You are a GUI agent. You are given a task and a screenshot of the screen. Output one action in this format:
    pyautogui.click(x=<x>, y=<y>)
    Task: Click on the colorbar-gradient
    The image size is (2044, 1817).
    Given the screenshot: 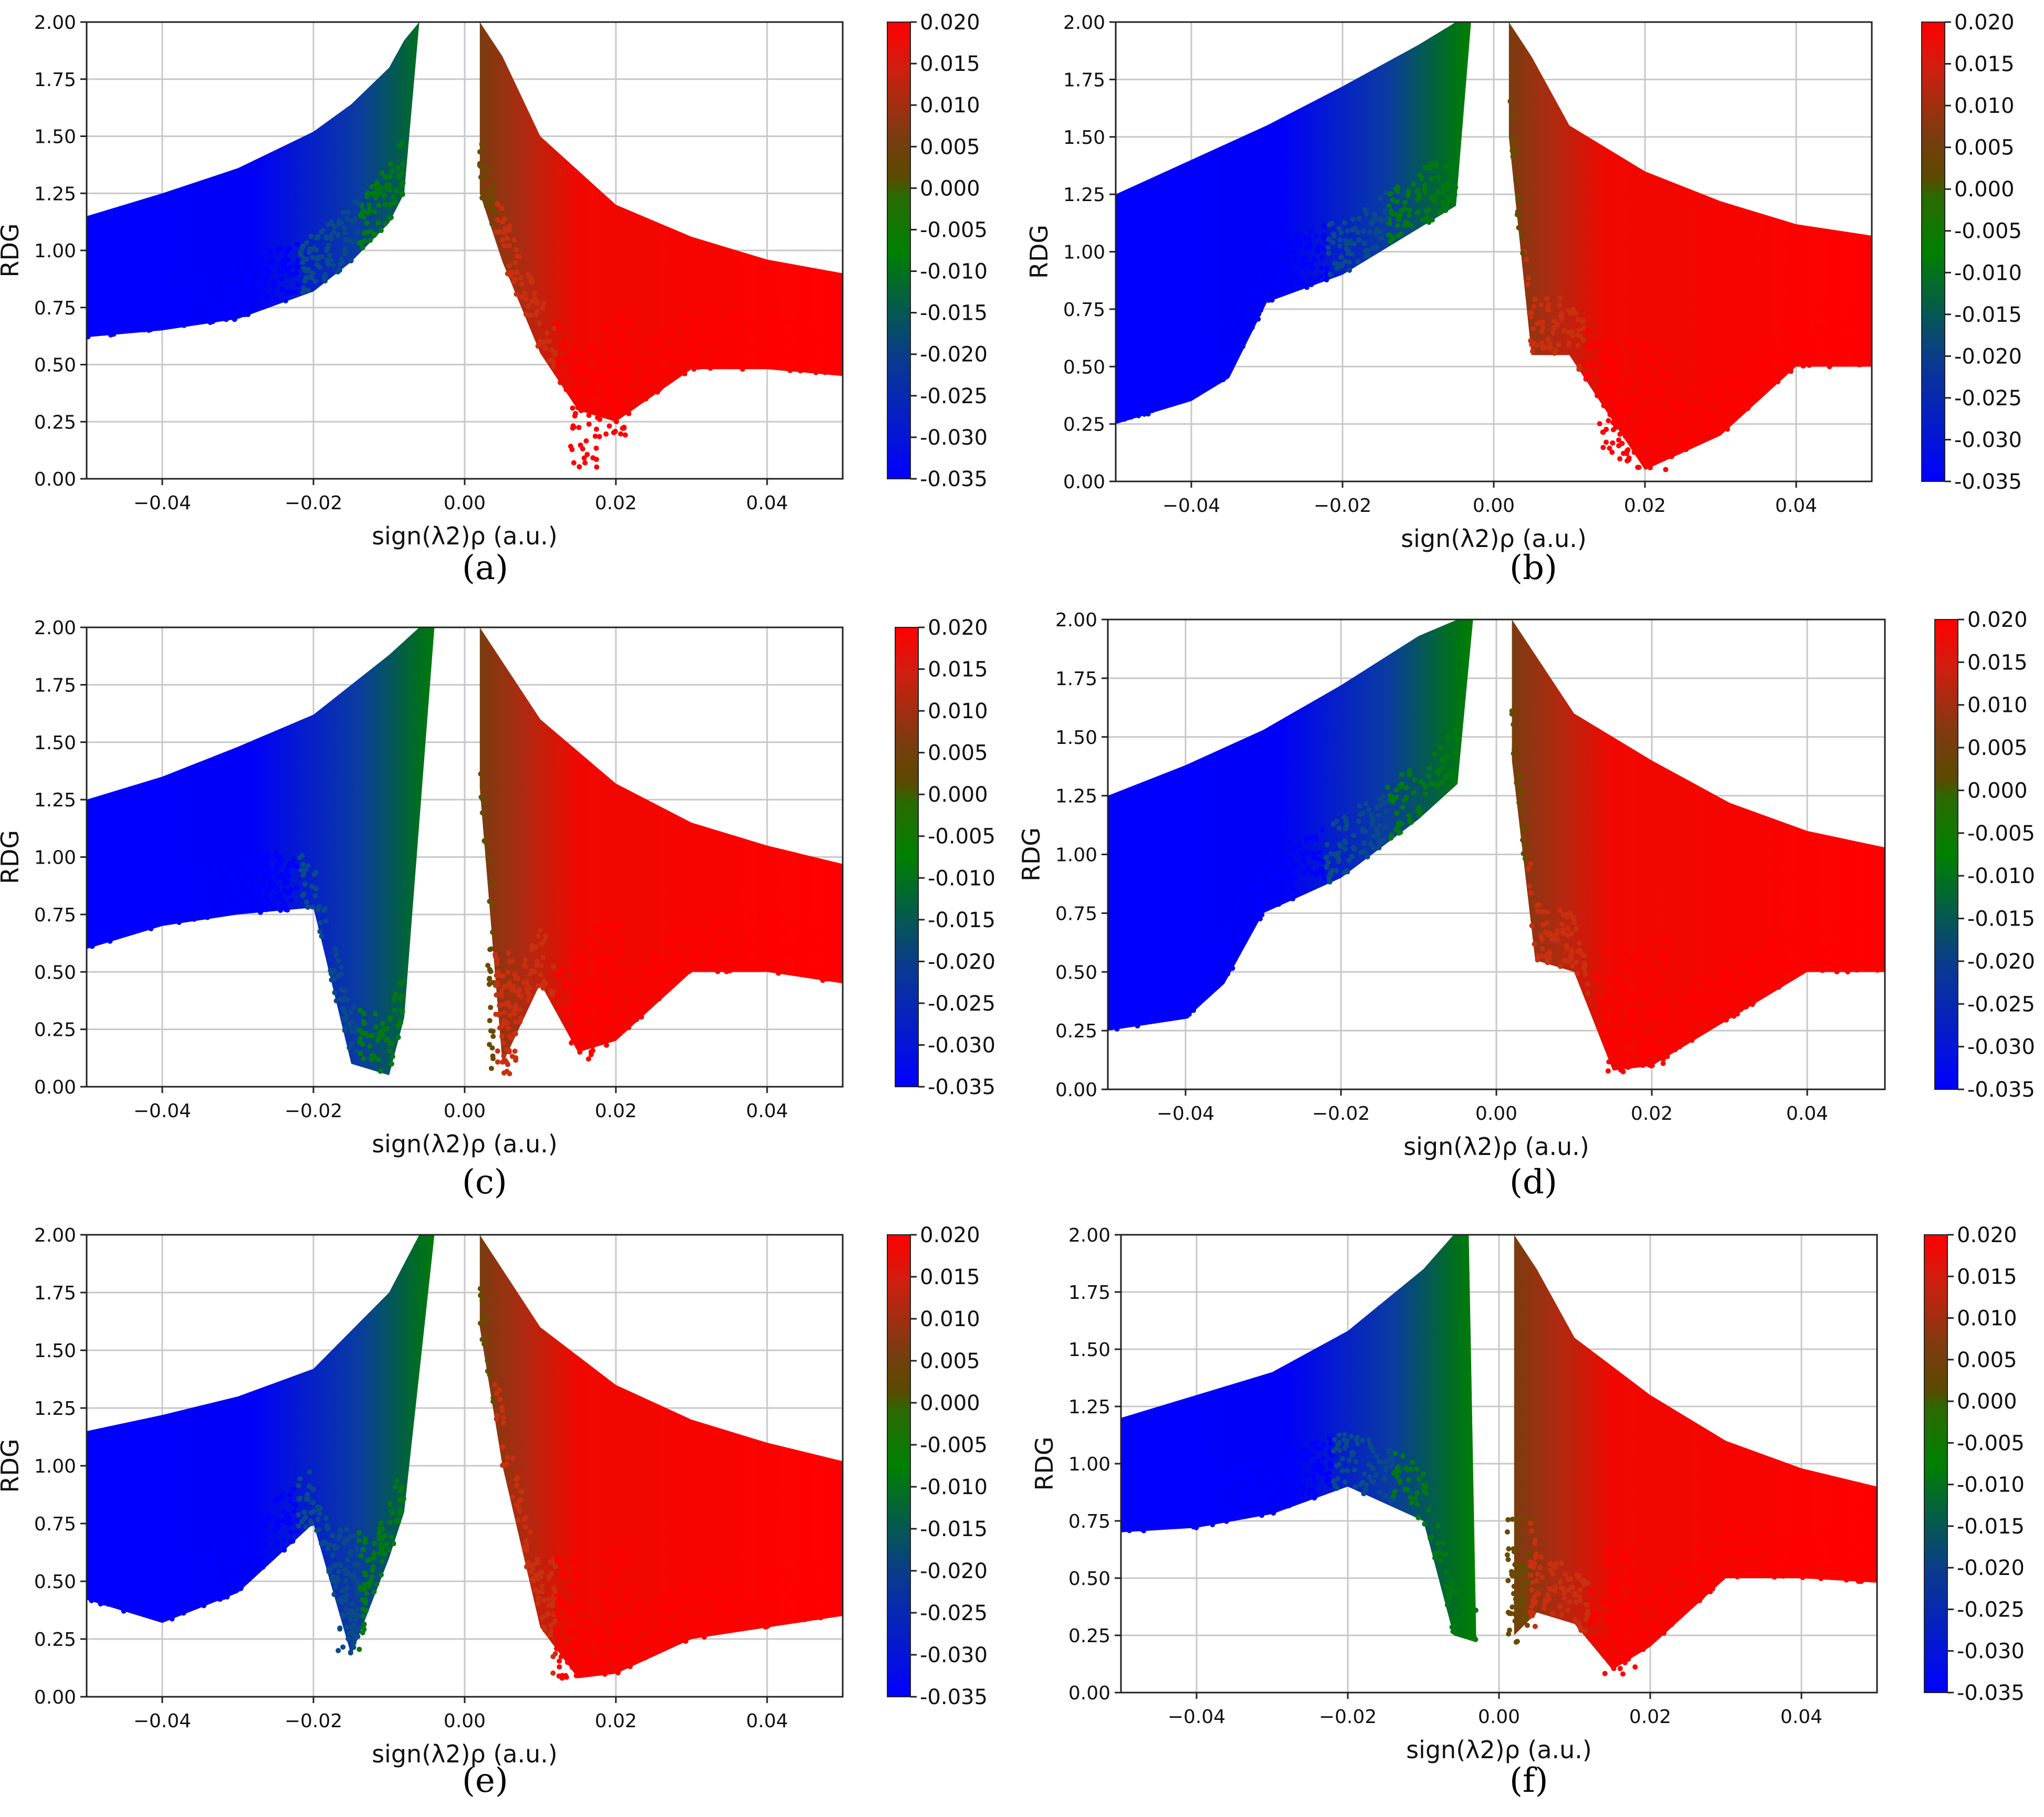 What is the action you would take?
    pyautogui.click(x=1933, y=252)
    